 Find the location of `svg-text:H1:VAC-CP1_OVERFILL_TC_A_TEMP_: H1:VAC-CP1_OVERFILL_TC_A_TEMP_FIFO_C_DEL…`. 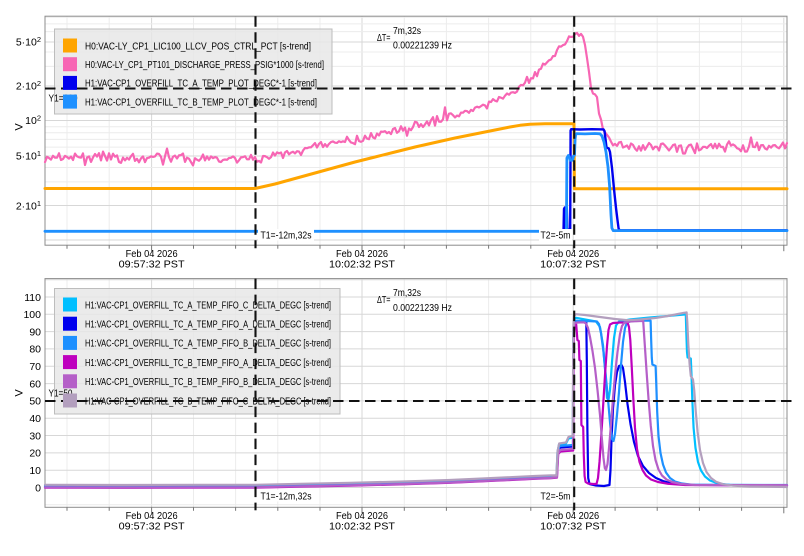

svg-text:H1:VAC-CP1_OVERFILL_TC_A_TEMP_: H1:VAC-CP1_OVERFILL_TC_A_TEMP_FIFO_C_DEL… is located at coordinates (208, 305).